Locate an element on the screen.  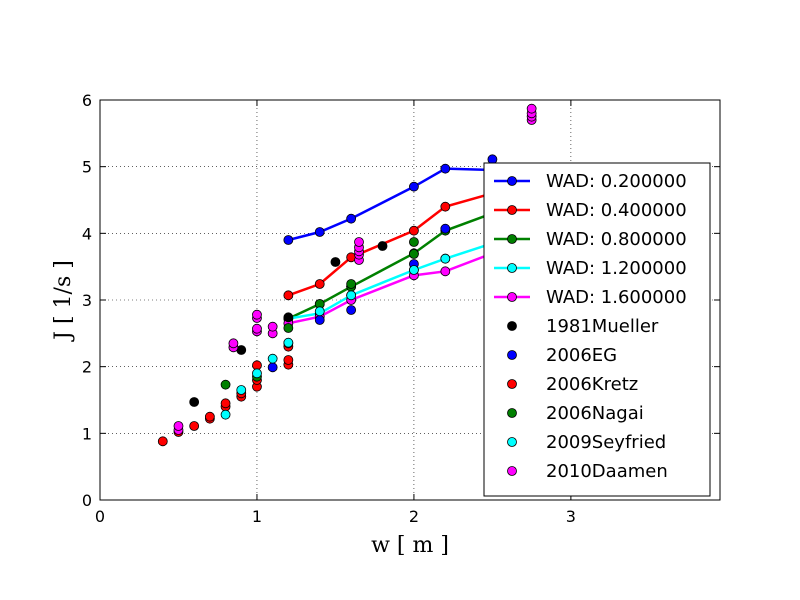
legend-entry: 2006Nagai is located at coordinates (575, 413).